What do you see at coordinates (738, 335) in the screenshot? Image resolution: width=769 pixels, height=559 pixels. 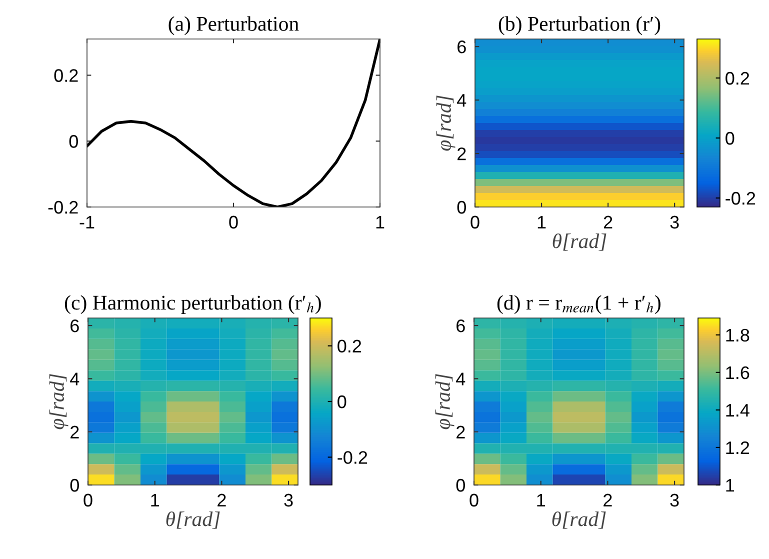 I see `color-bar-label: 1.8` at bounding box center [738, 335].